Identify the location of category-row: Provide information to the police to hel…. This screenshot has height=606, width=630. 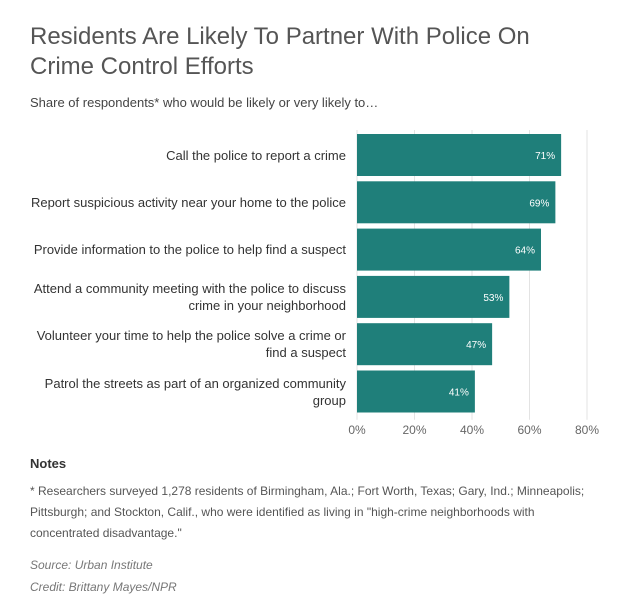
(183, 250).